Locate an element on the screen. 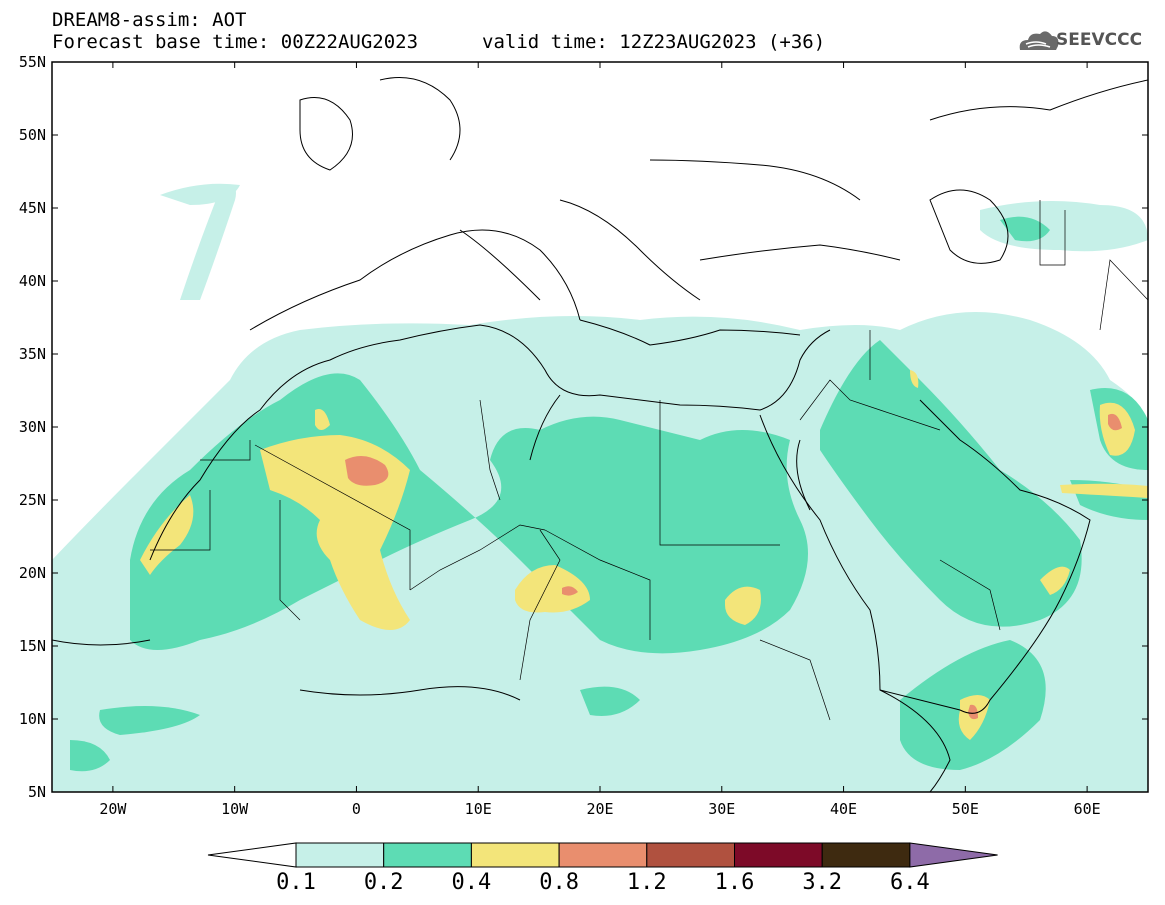  logo-text: SEEVCCC is located at coordinates (1099, 40).